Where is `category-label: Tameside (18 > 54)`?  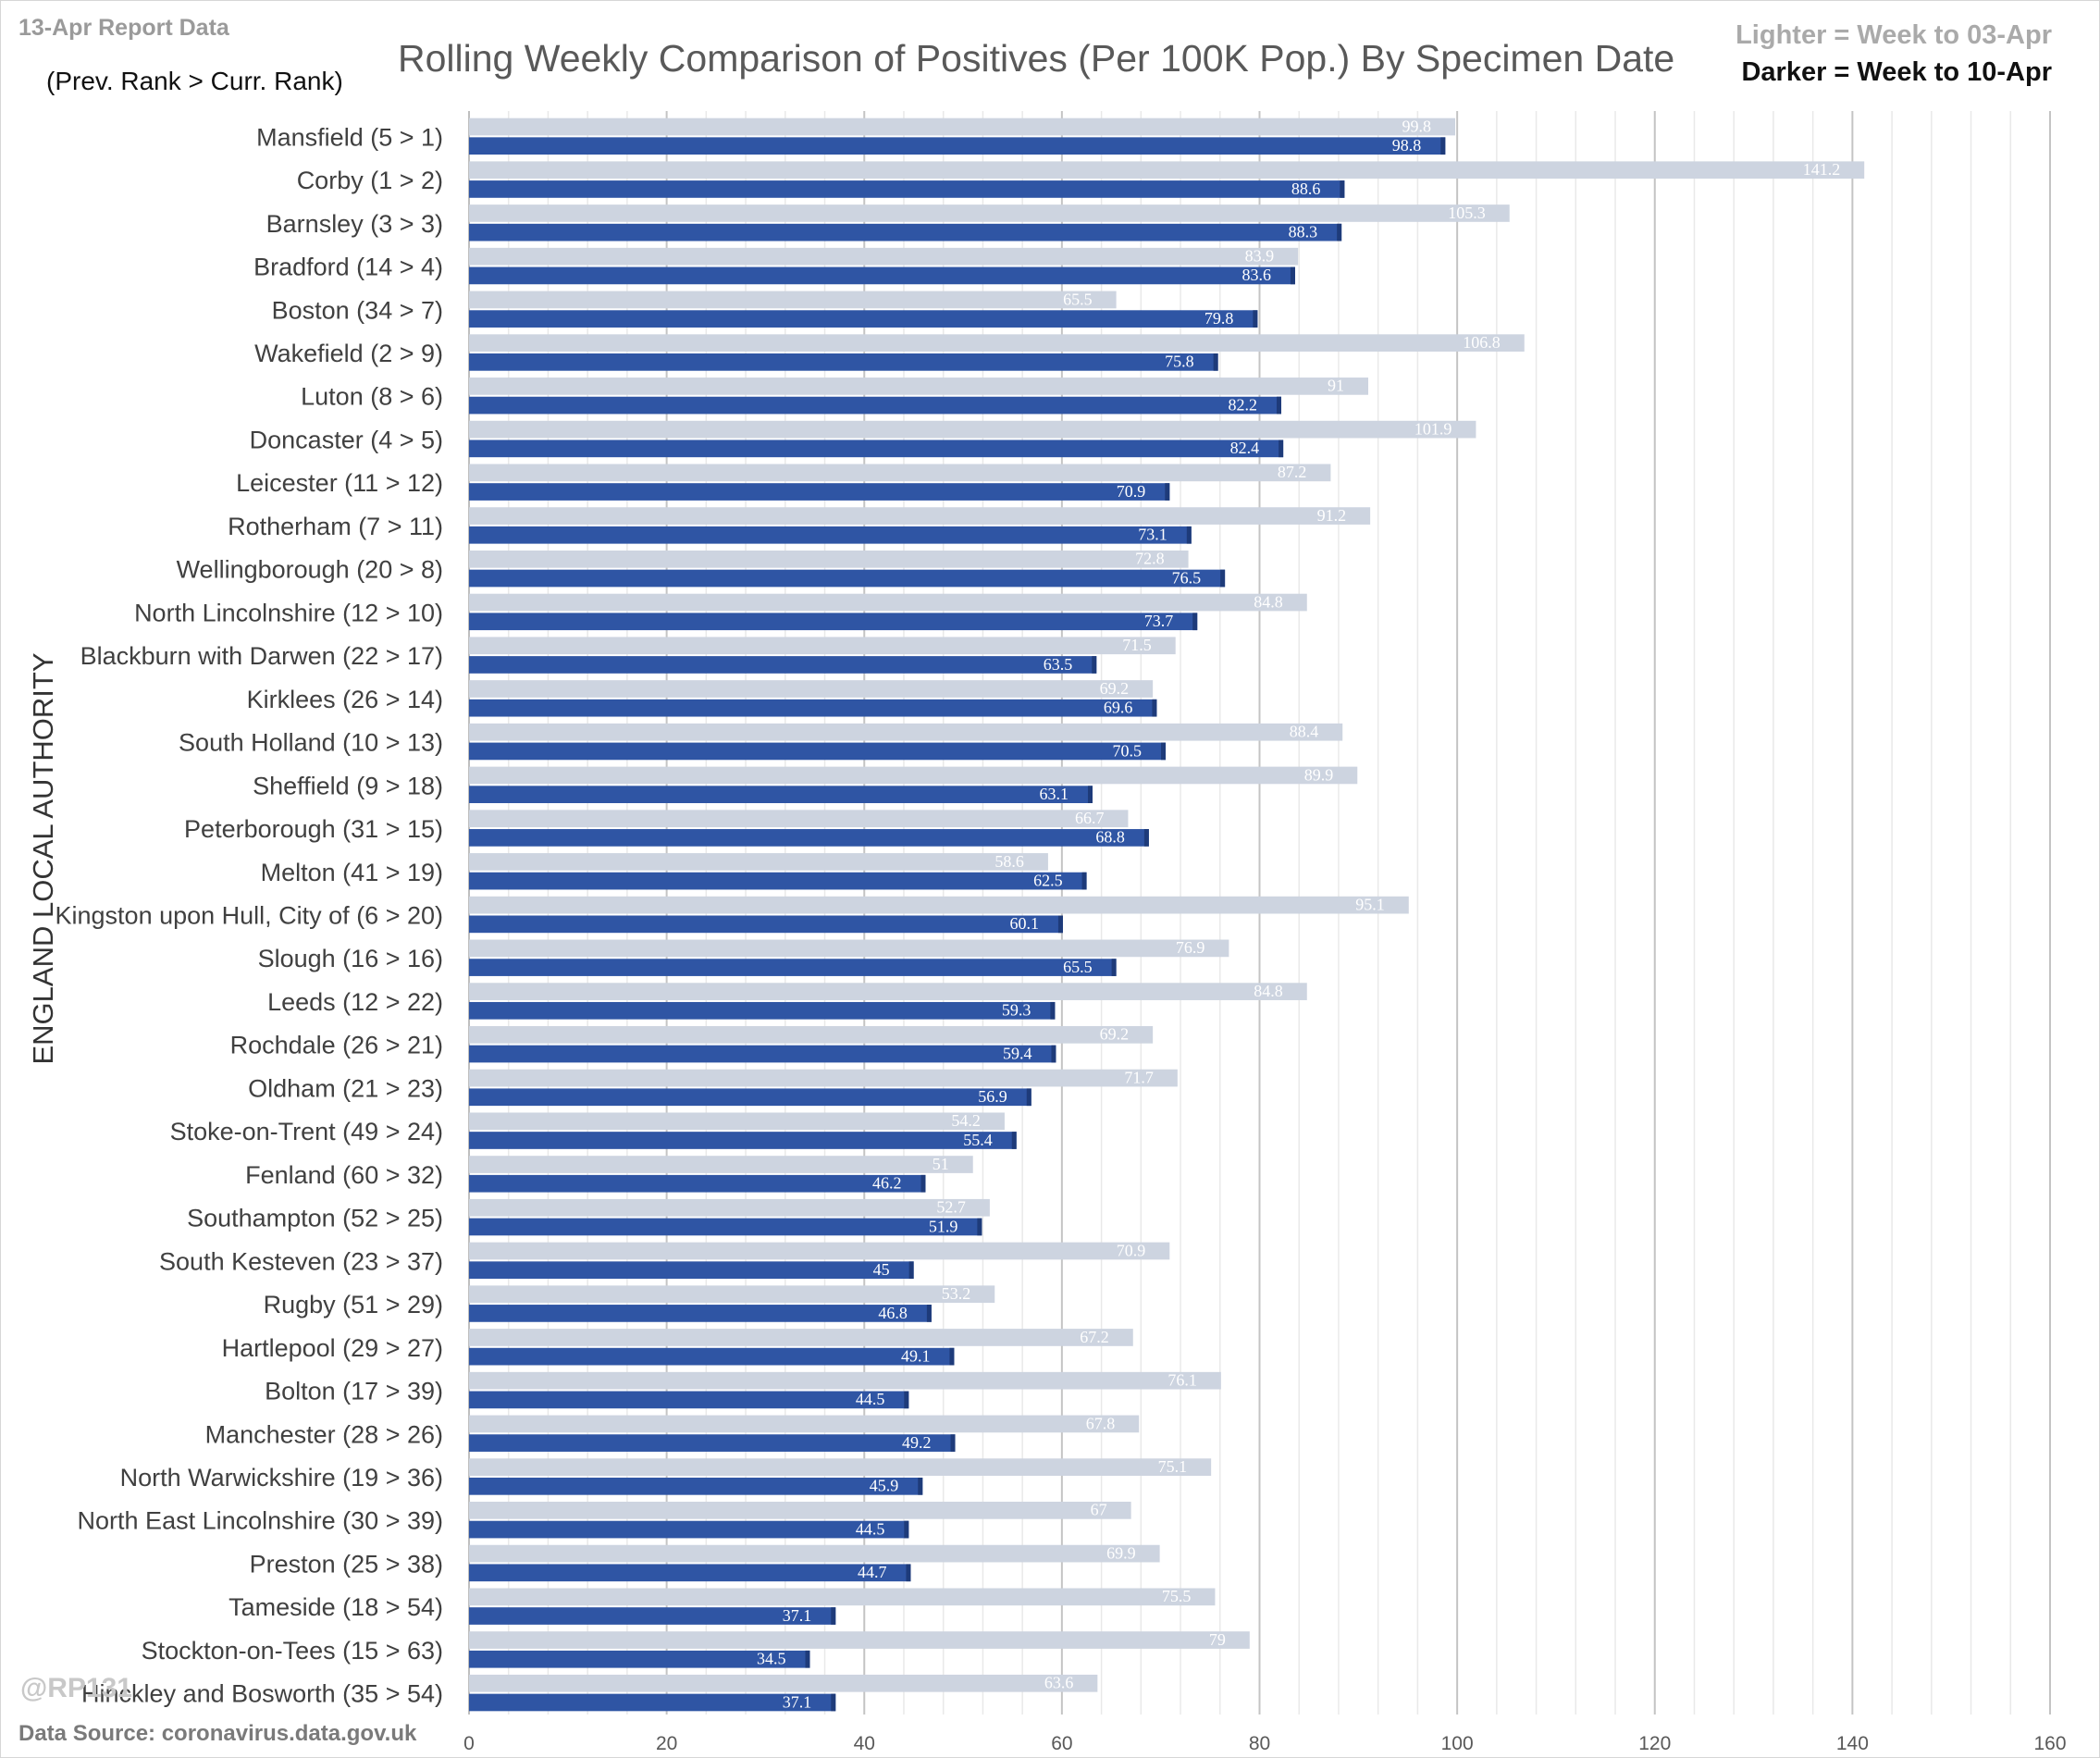
category-label: Tameside (18 > 54) is located at coordinates (336, 1607).